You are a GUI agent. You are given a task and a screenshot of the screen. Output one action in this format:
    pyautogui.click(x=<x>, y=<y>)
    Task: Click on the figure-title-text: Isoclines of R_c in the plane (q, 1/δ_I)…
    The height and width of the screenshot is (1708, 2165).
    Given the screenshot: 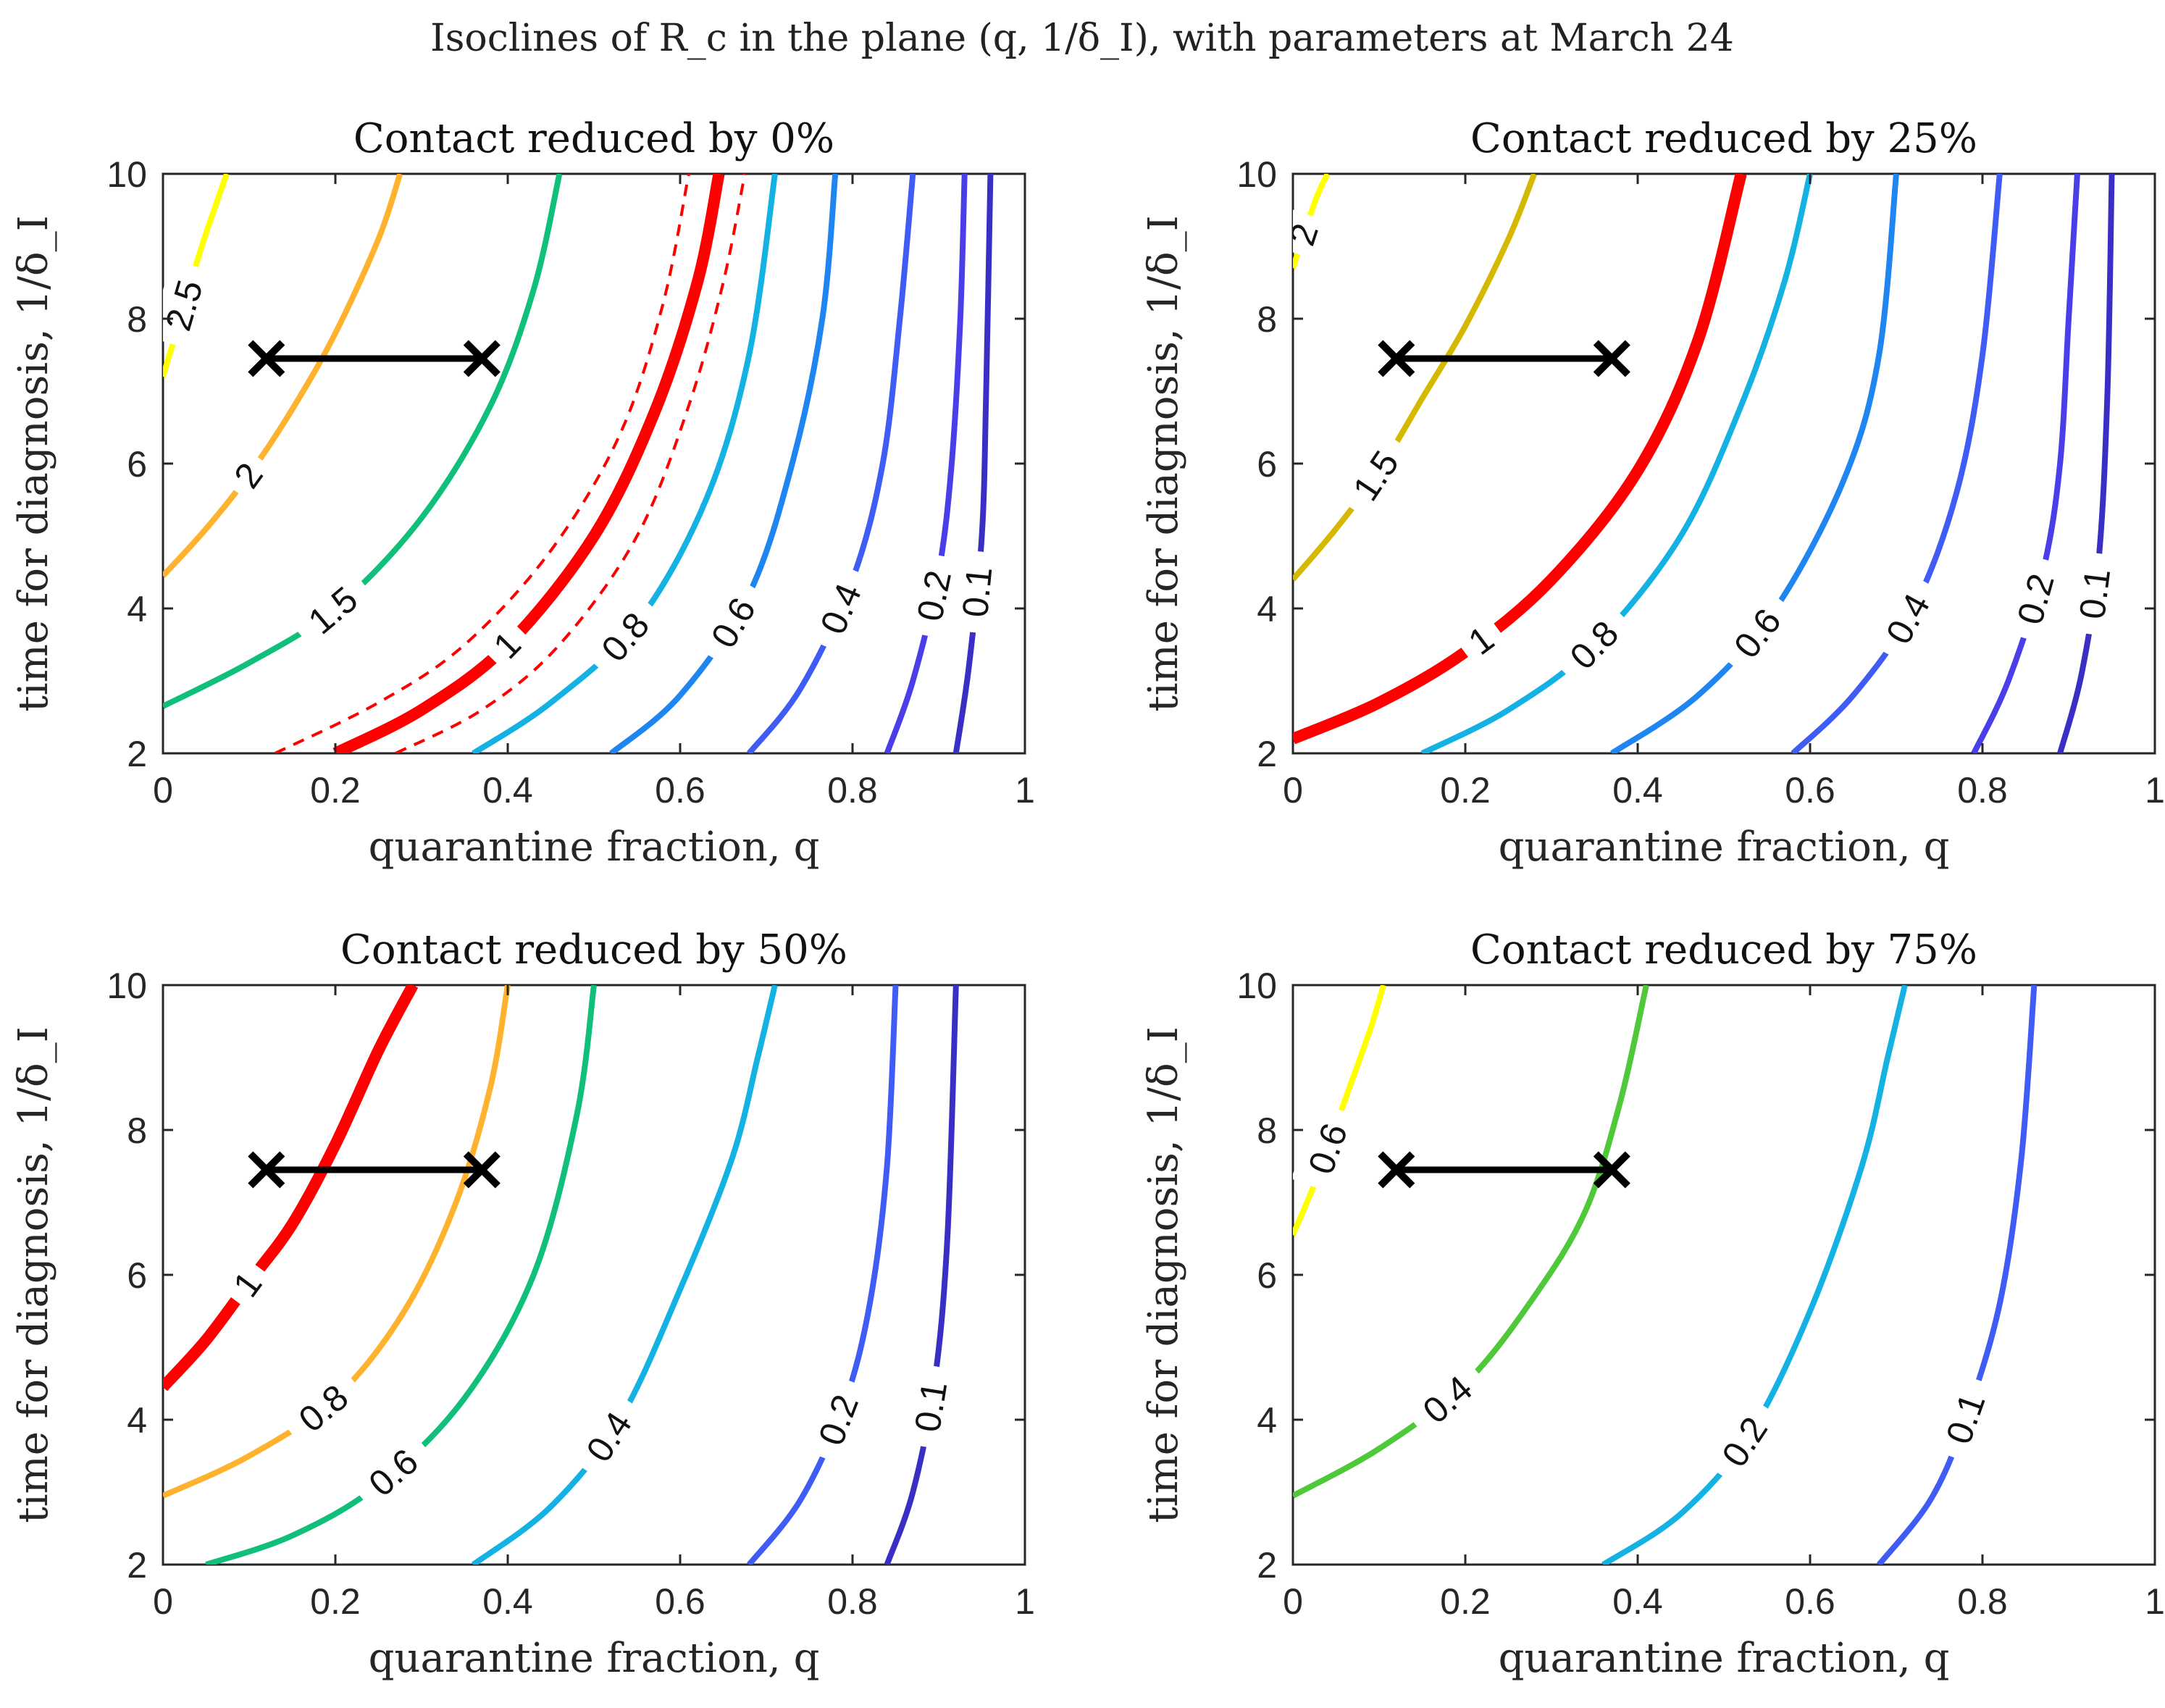 What is the action you would take?
    pyautogui.click(x=1082, y=39)
    